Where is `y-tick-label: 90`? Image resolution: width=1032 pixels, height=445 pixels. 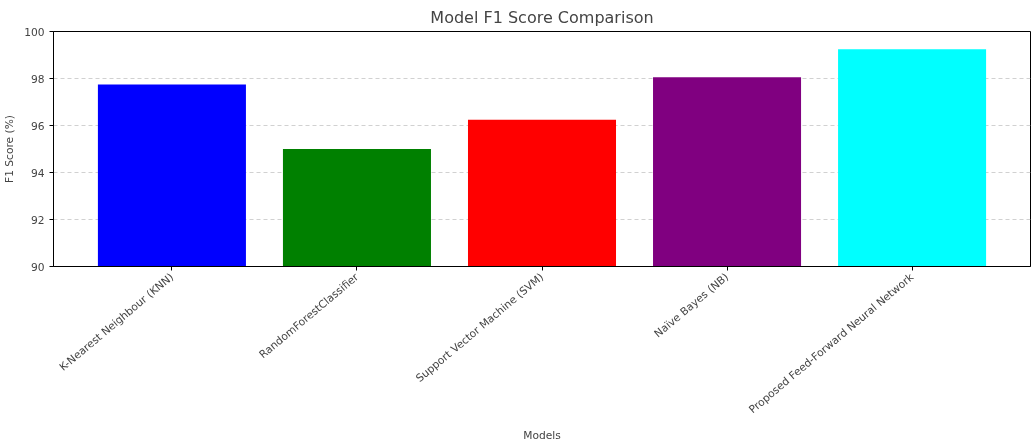
y-tick-label: 90 is located at coordinates (37, 267).